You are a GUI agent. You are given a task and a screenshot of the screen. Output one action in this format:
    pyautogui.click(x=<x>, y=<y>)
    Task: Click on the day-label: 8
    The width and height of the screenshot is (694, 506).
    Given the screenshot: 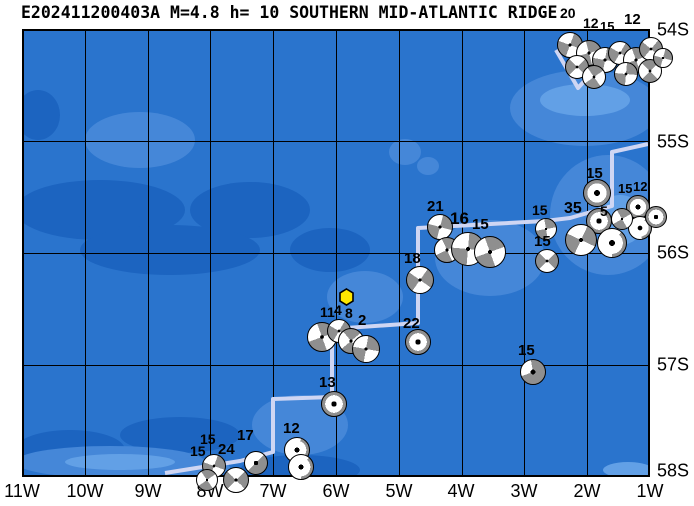 What is the action you would take?
    pyautogui.click(x=349, y=313)
    